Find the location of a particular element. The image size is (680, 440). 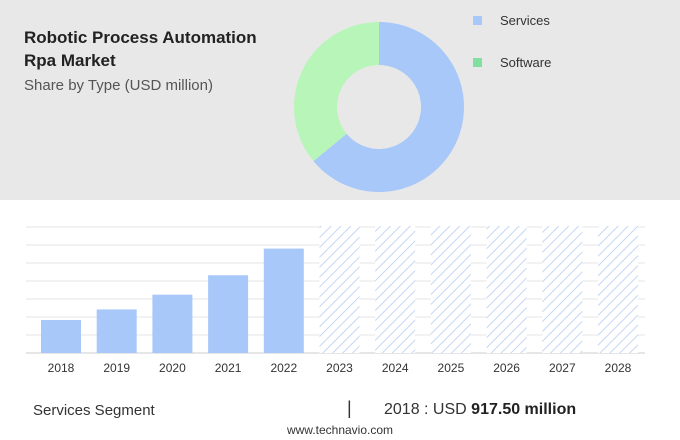

x-tick-label-2028: 2028 is located at coordinates (618, 368).